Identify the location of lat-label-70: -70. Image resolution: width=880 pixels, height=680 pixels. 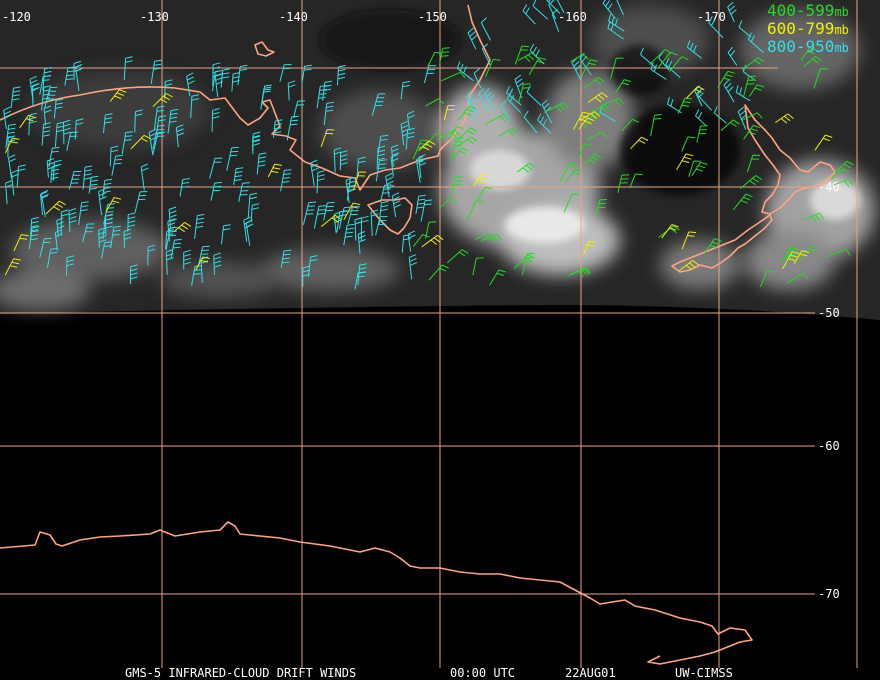
(829, 594).